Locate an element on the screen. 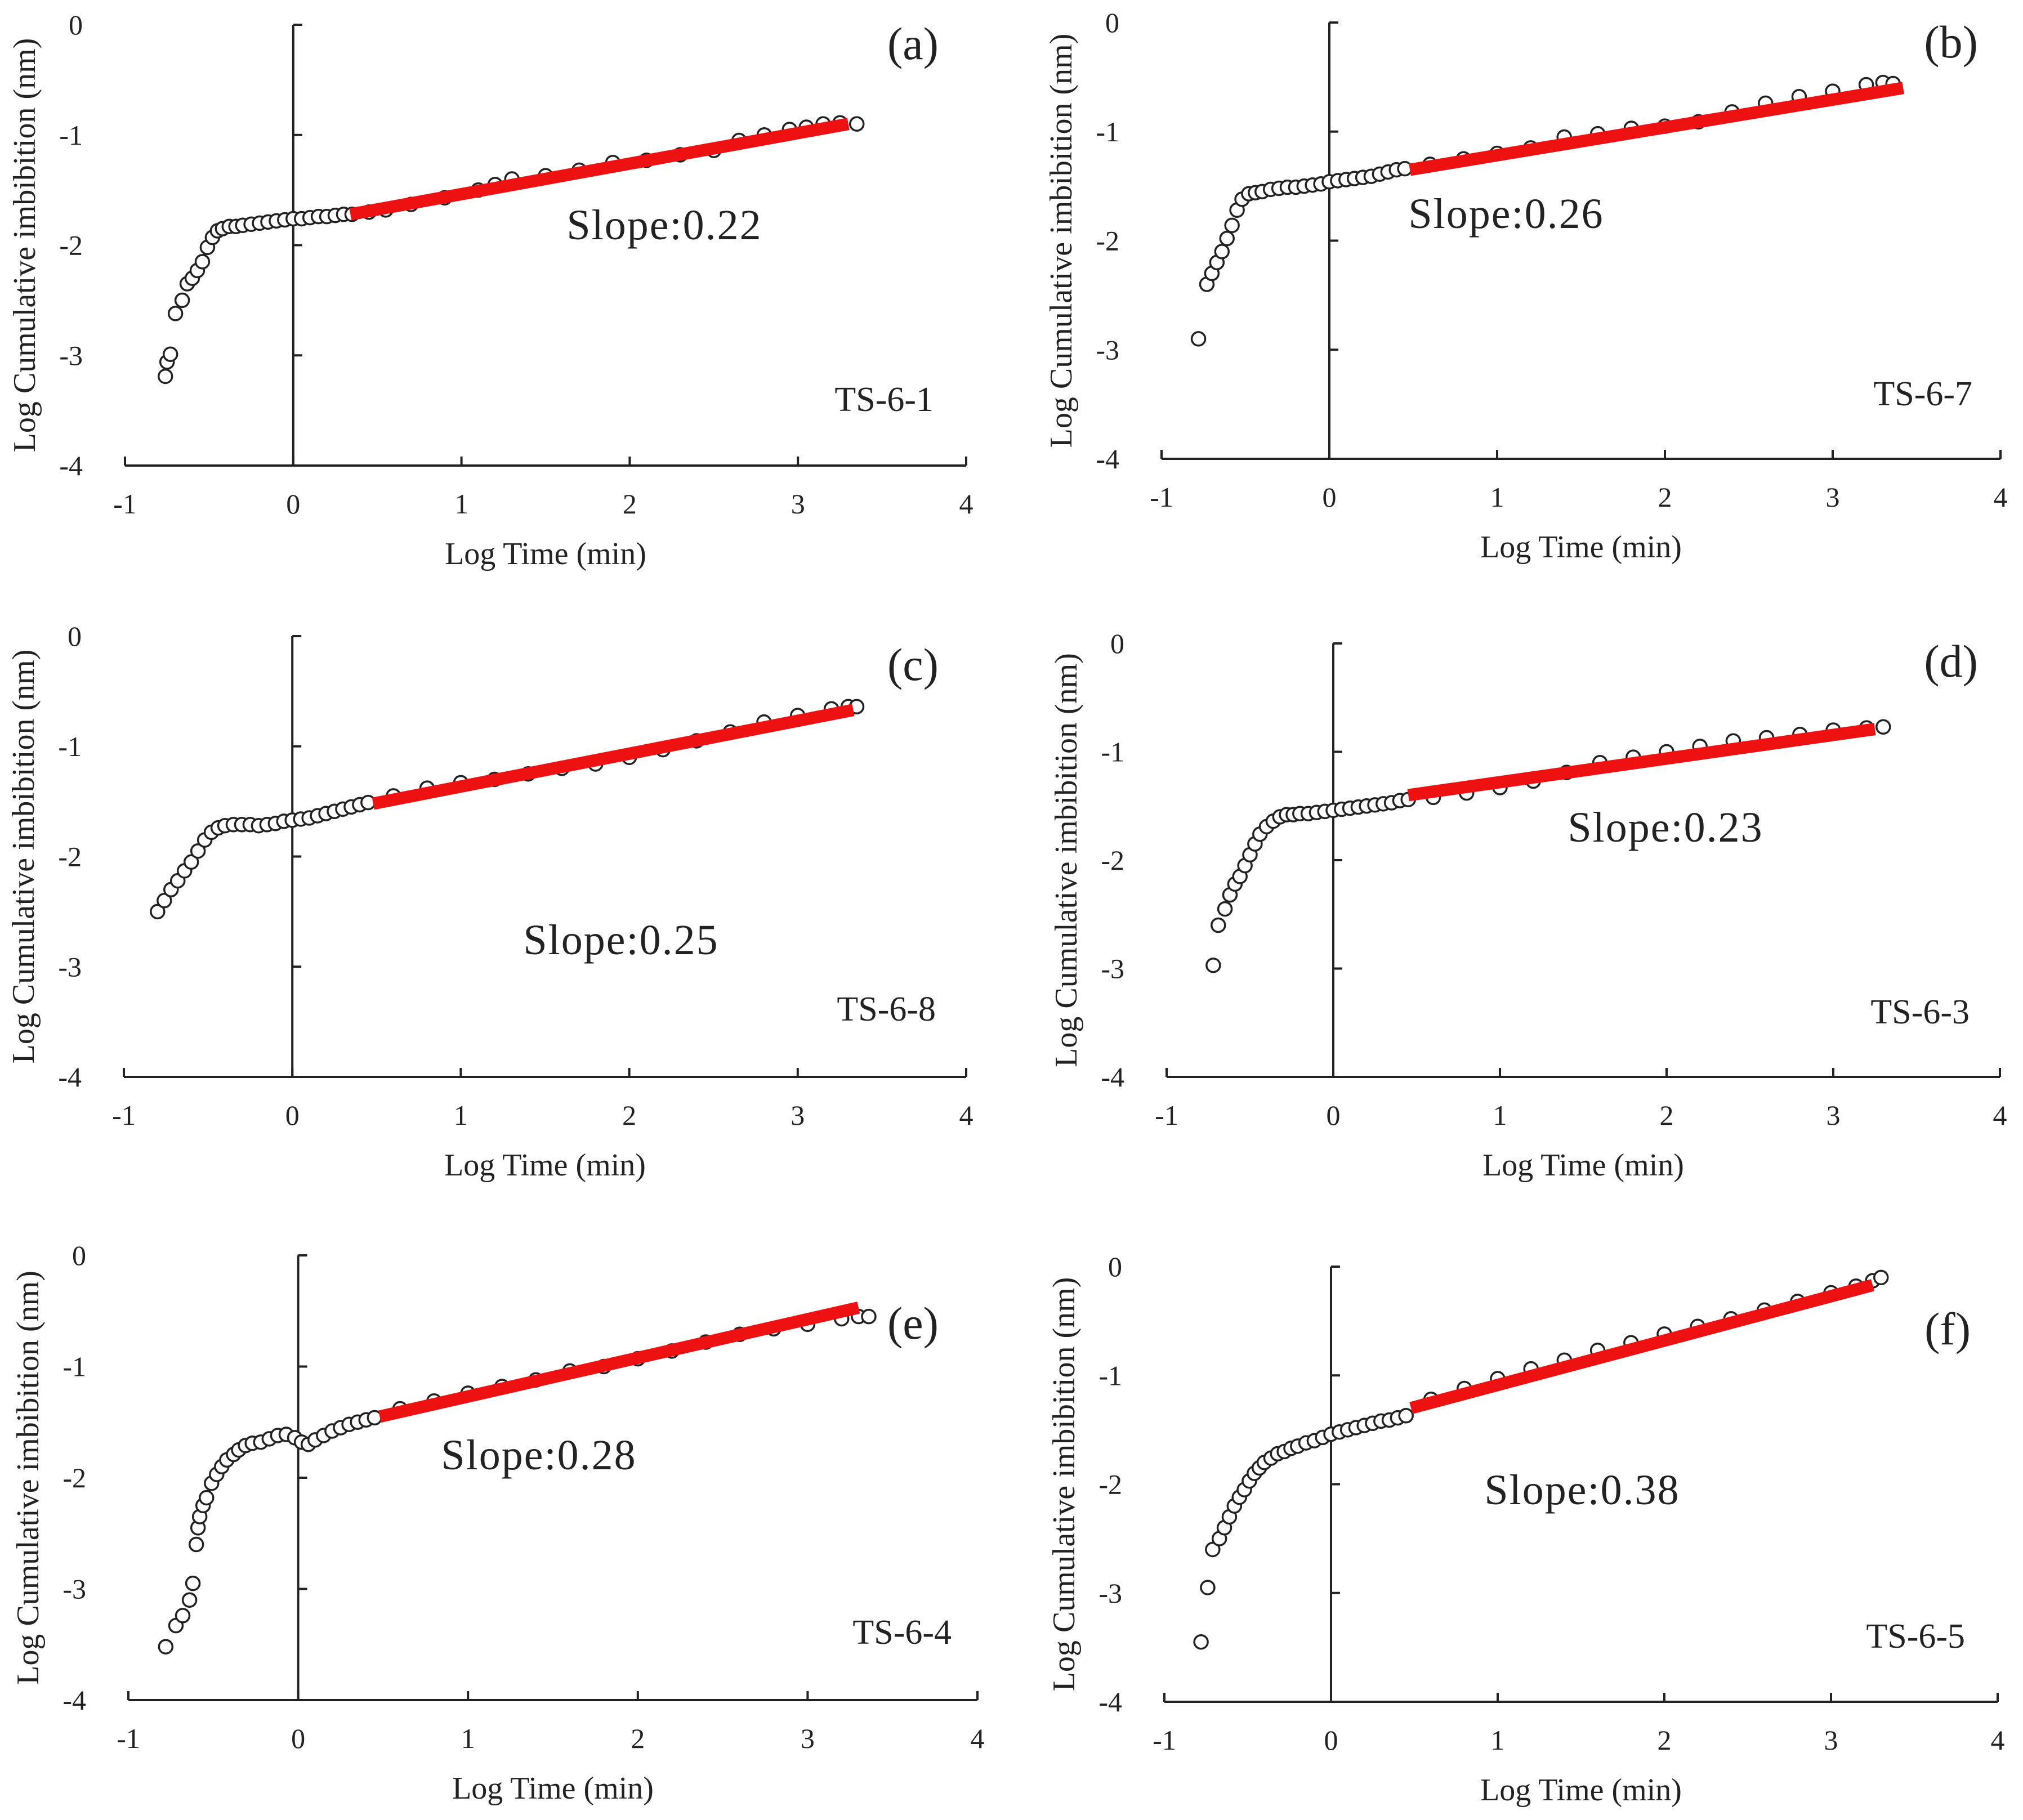 The width and height of the screenshot is (2023, 1820). slope-label: Slope:0.23 is located at coordinates (1666, 827).